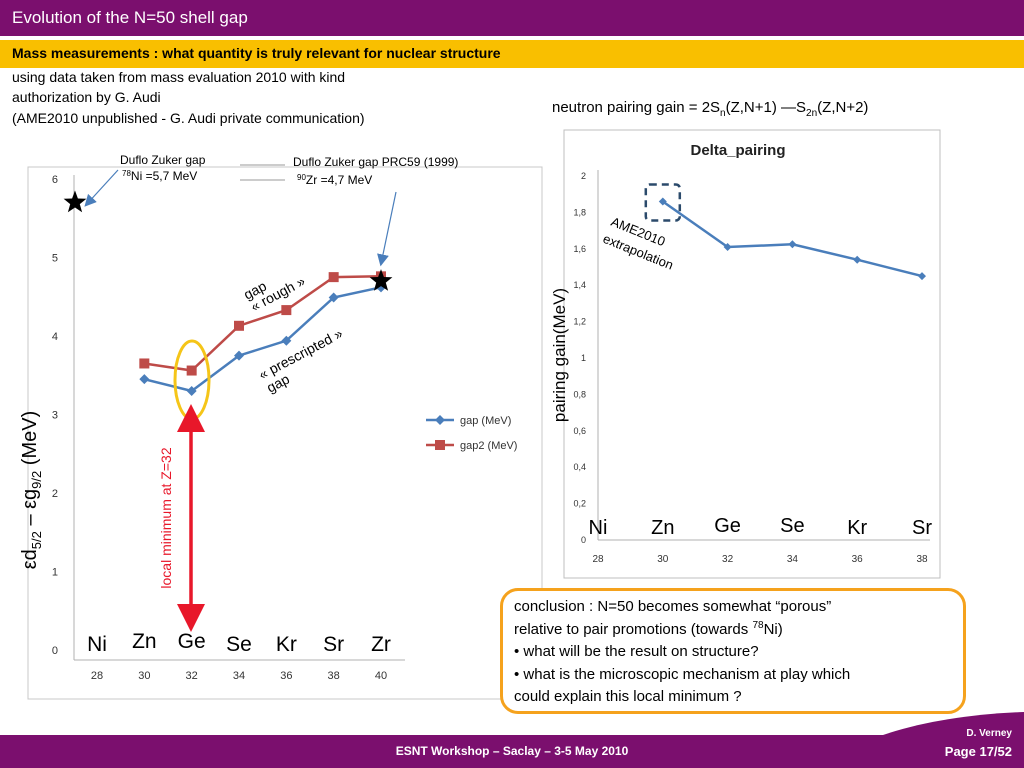 The image size is (1024, 768). I want to click on label-sup: 78, so click(126, 173).